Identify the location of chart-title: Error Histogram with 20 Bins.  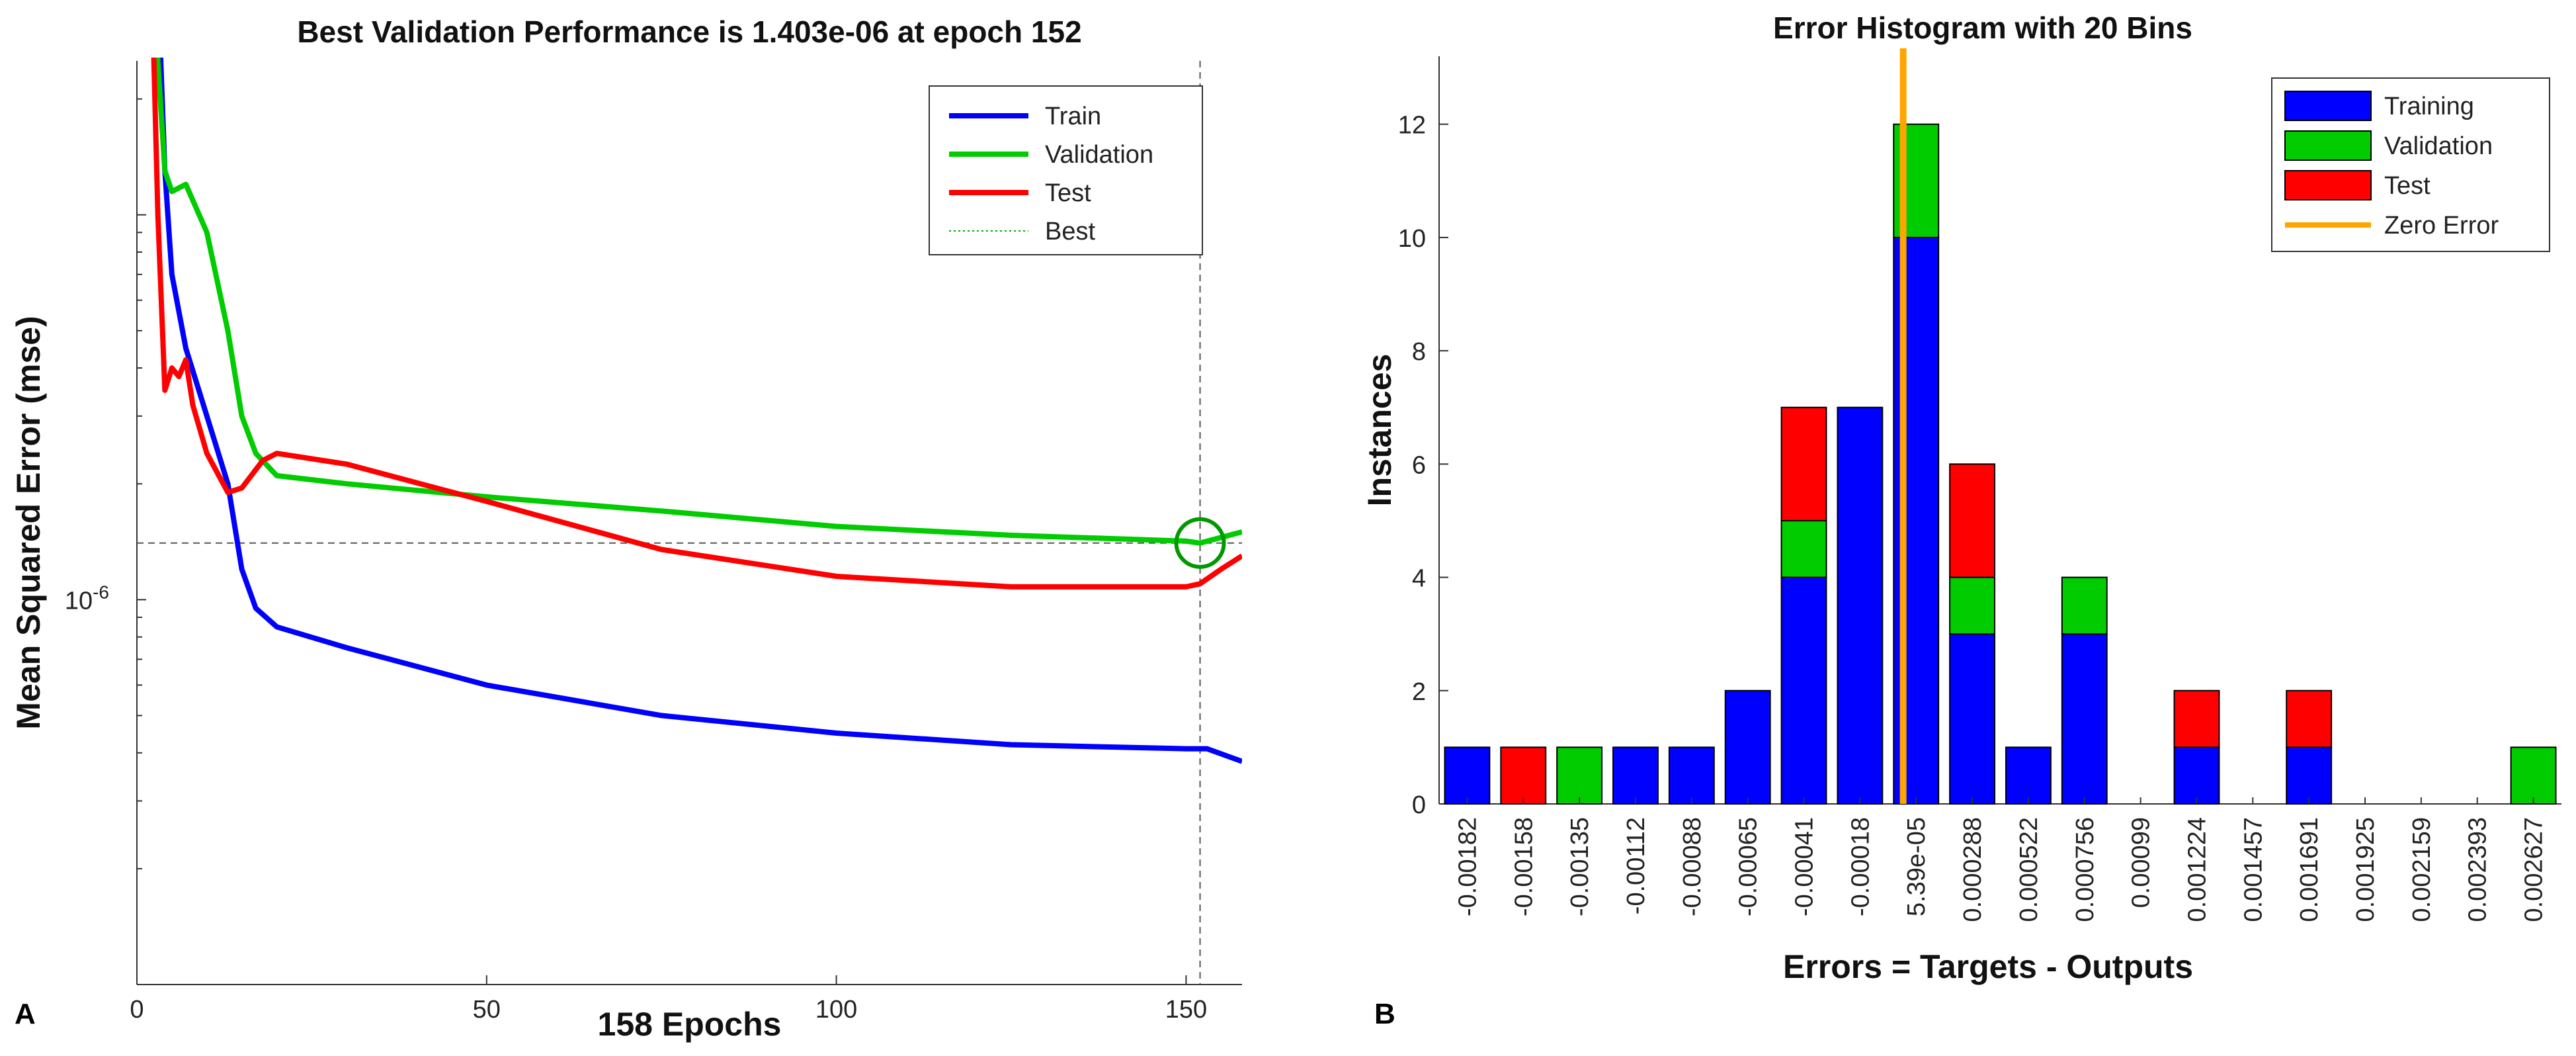
(1982, 28).